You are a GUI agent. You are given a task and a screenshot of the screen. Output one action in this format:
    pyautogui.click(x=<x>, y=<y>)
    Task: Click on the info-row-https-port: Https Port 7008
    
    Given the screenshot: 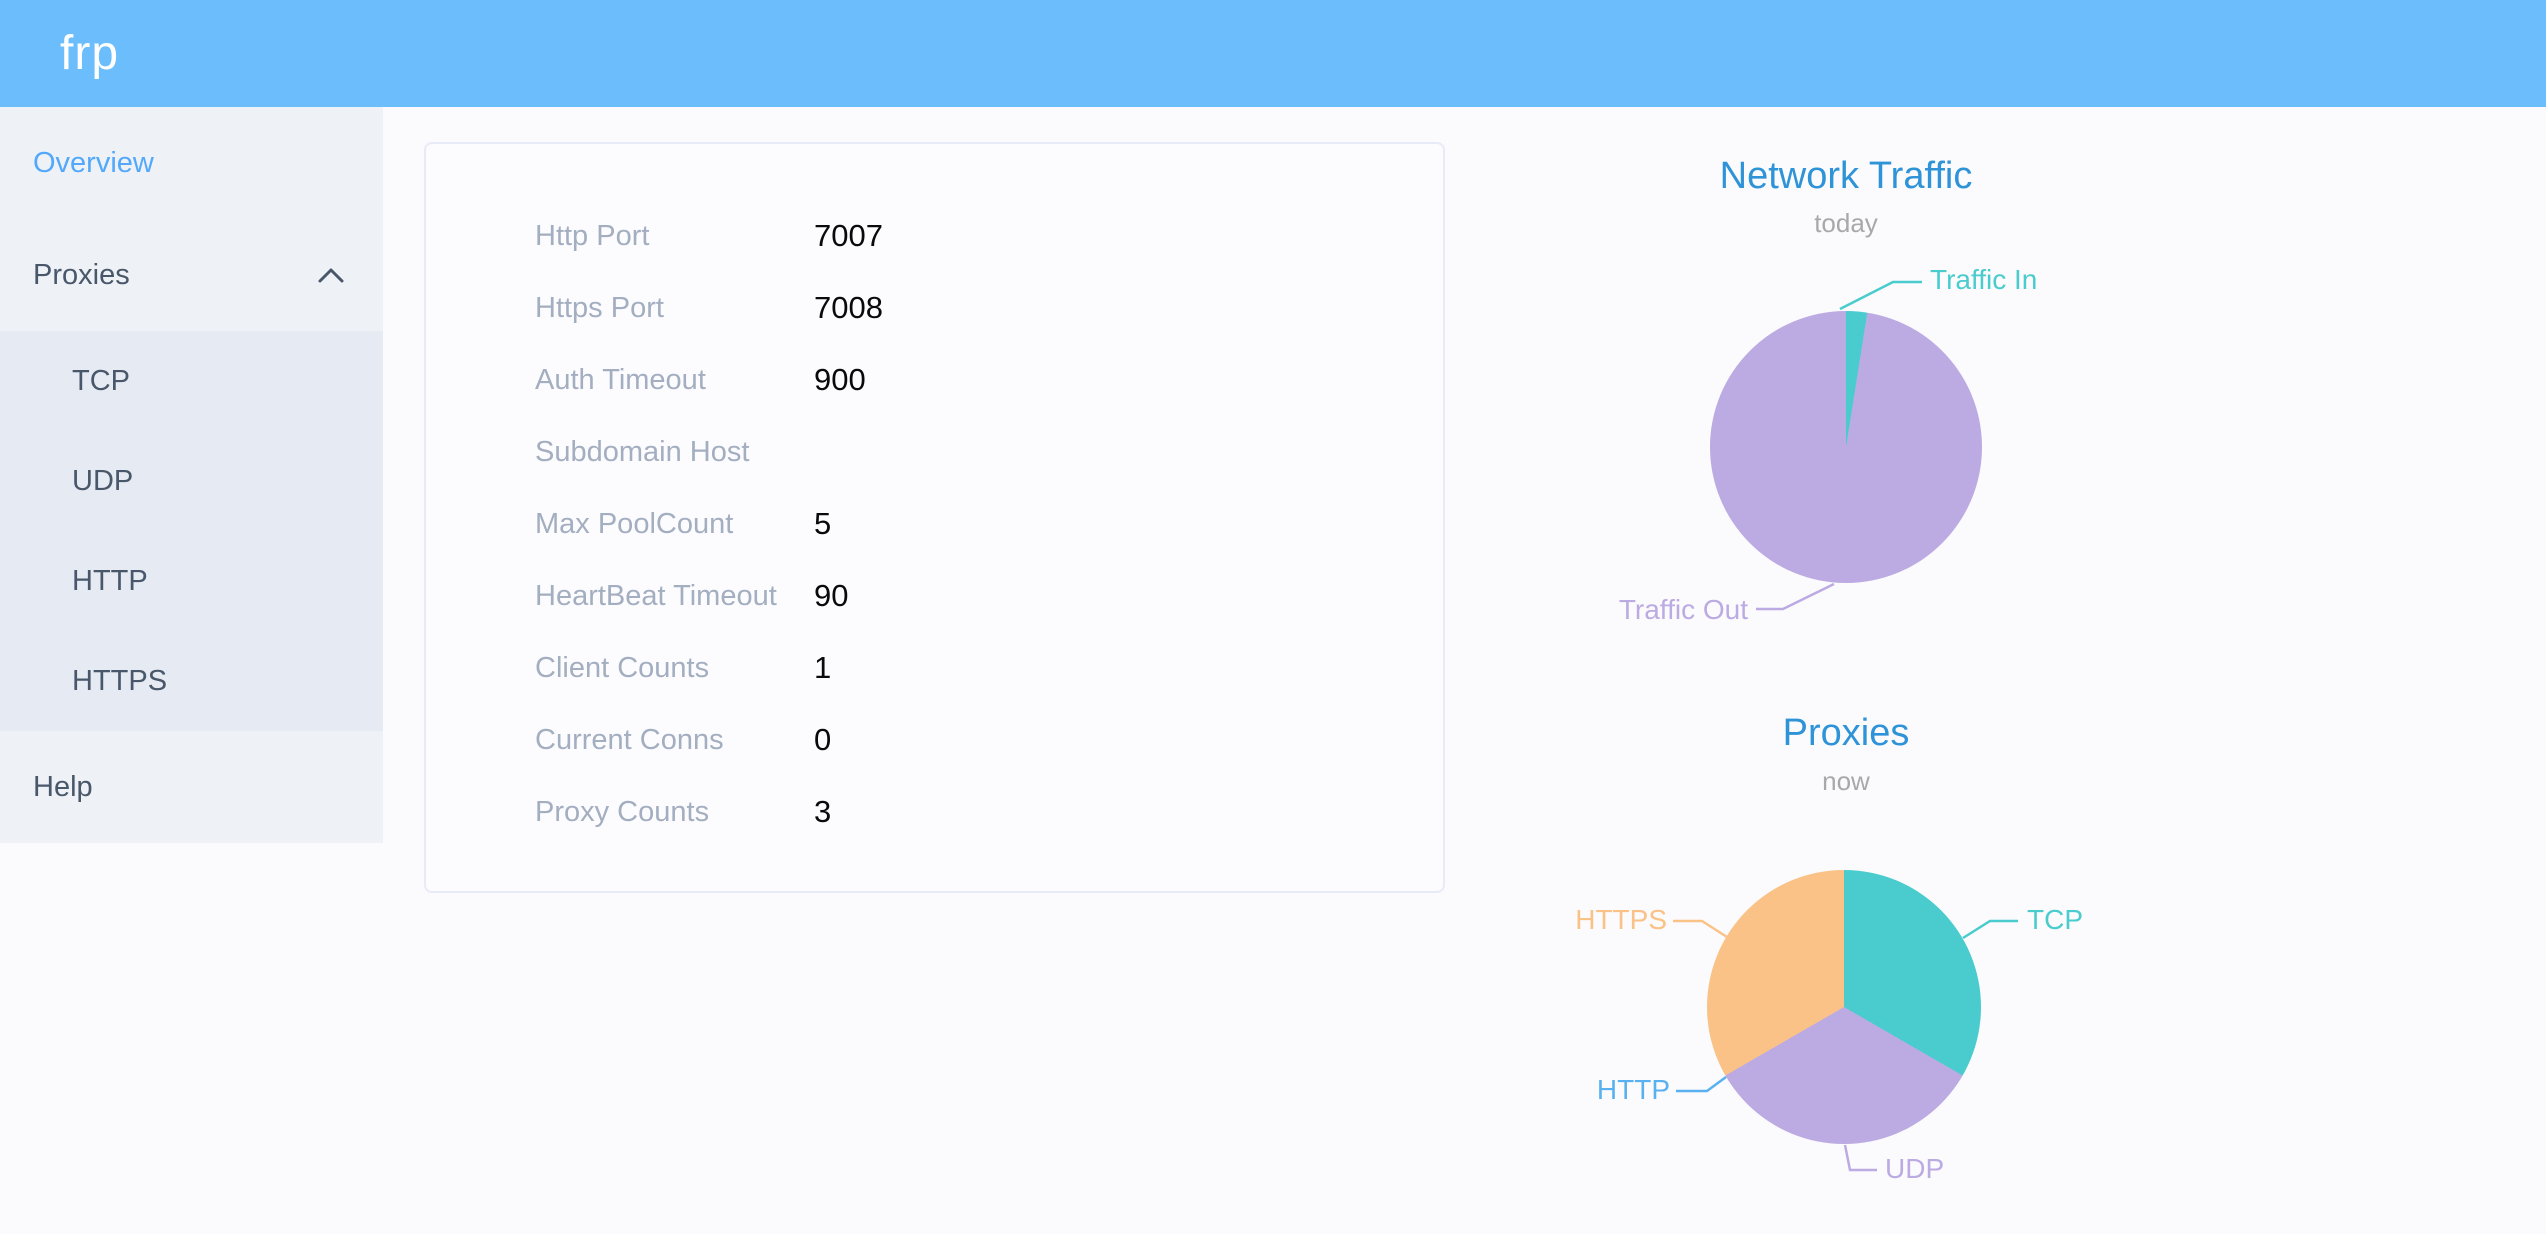 What is the action you would take?
    pyautogui.click(x=934, y=308)
    